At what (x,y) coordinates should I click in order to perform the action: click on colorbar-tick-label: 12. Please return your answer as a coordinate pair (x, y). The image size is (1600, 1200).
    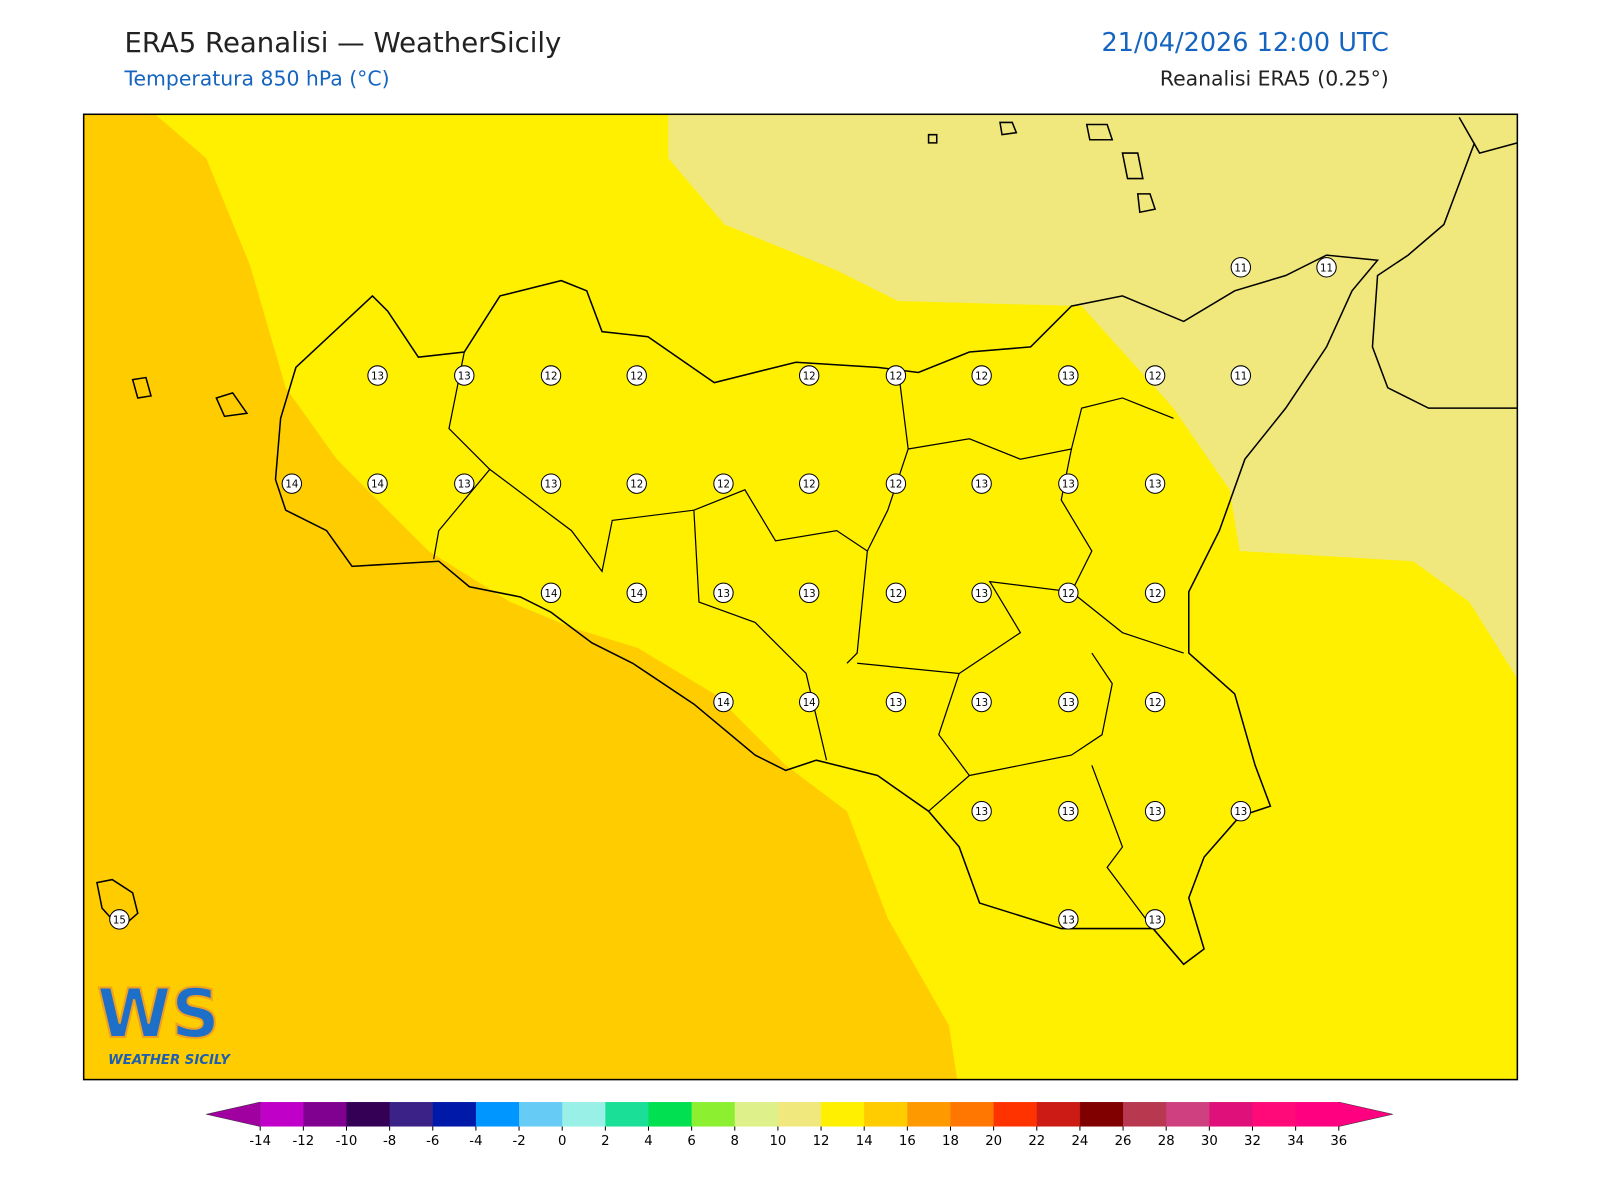
    Looking at the image, I should click on (821, 1141).